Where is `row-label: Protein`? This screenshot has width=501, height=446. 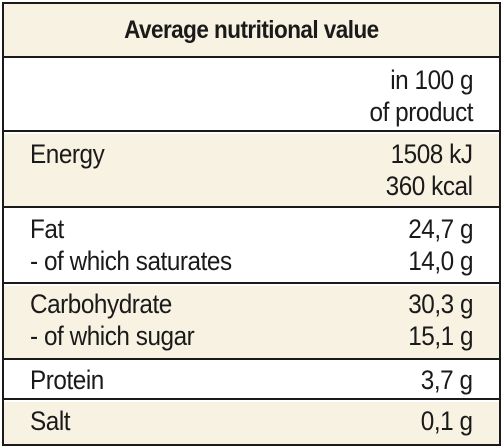 row-label: Protein is located at coordinates (67, 380).